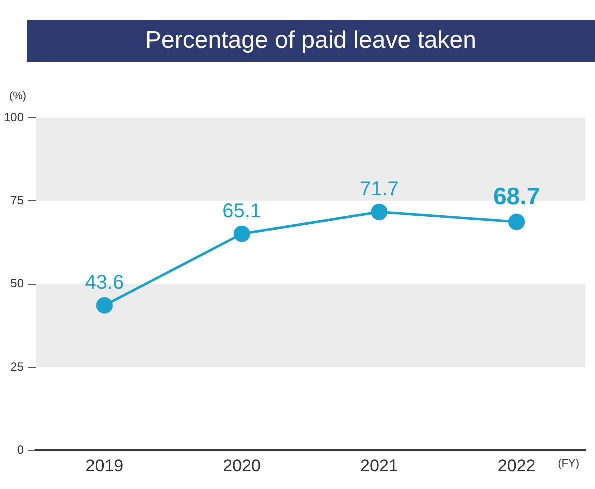 This screenshot has height=489, width=595. What do you see at coordinates (17, 200) in the screenshot?
I see `y-tick-label: 75` at bounding box center [17, 200].